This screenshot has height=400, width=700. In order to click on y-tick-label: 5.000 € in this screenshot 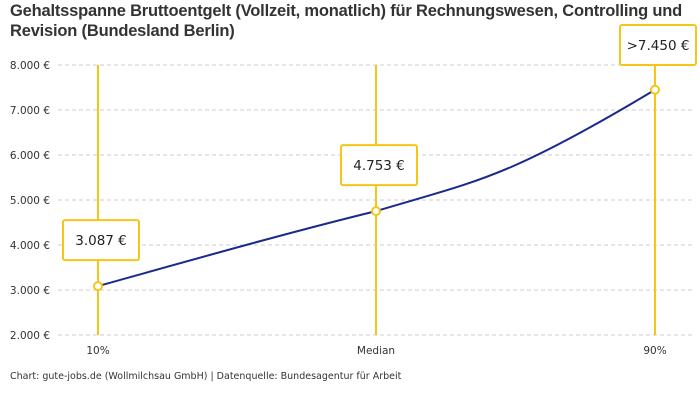, I will do `click(30, 201)`.